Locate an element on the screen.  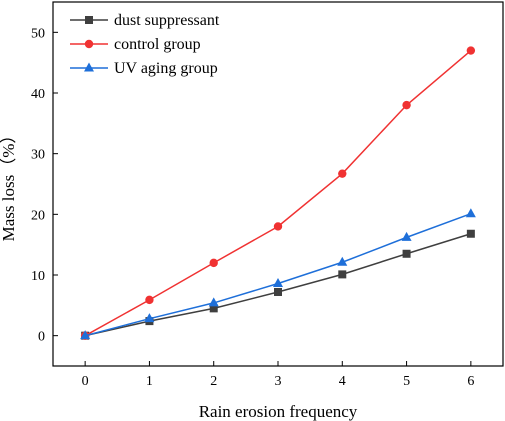
legend-label: UV aging group is located at coordinates (166, 68).